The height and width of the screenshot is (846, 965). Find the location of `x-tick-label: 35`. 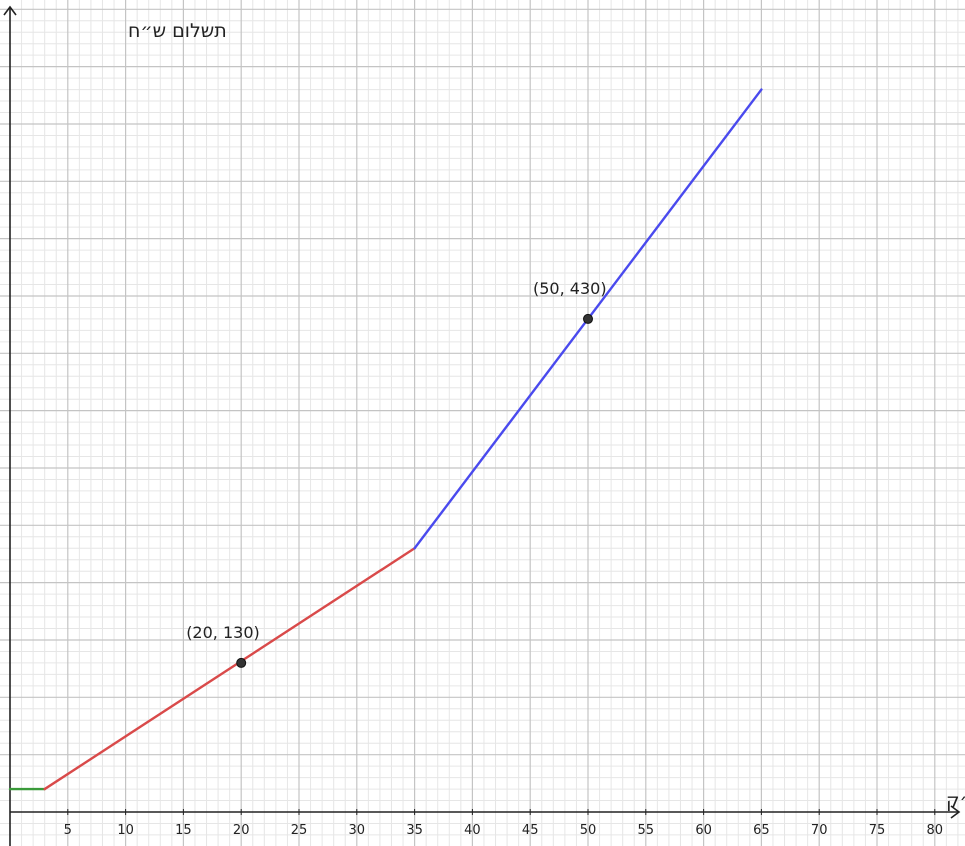

x-tick-label: 35 is located at coordinates (414, 830).